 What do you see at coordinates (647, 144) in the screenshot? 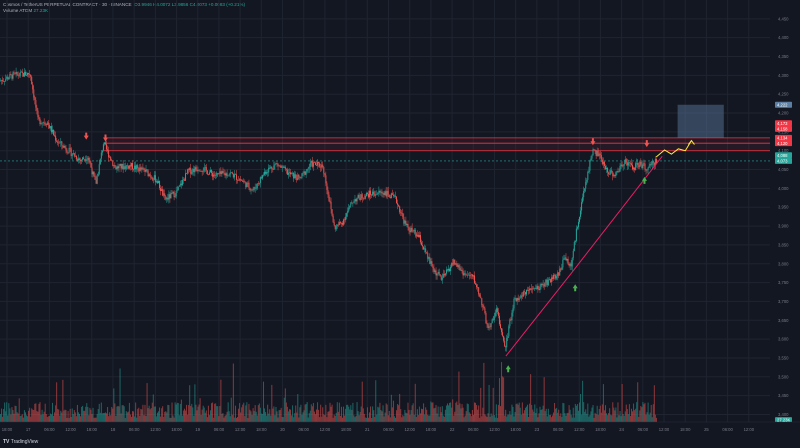
I see `arrow-down-icon` at bounding box center [647, 144].